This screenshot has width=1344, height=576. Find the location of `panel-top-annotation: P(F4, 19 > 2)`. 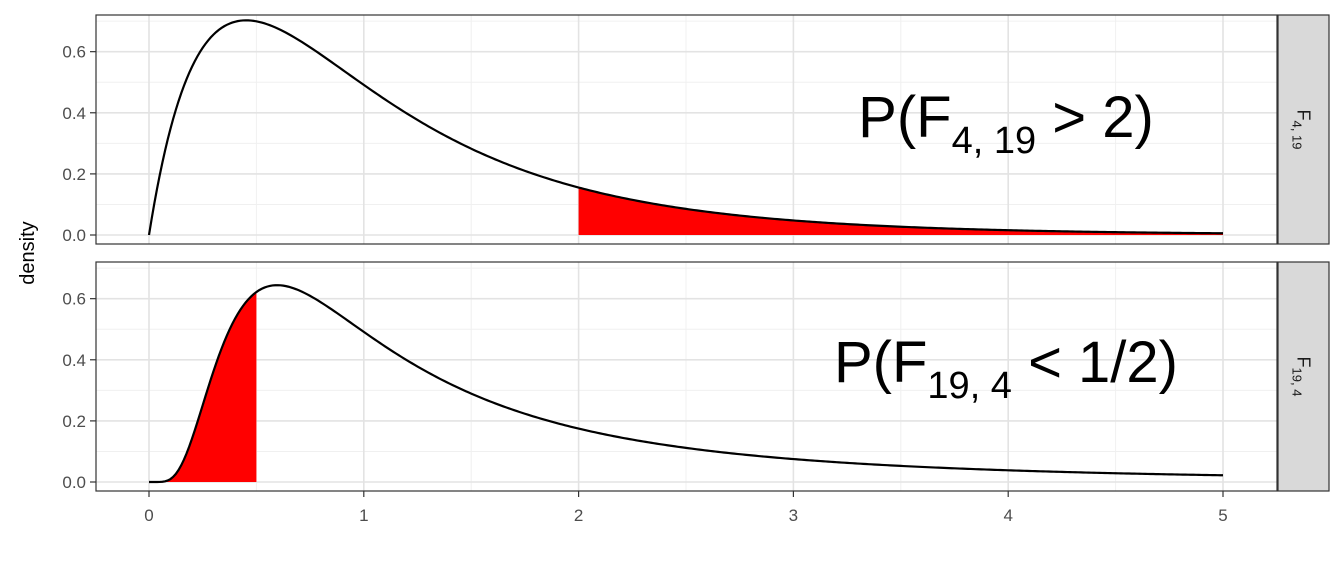

panel-top-annotation: P(F4, 19 > 2) is located at coordinates (1006, 123).